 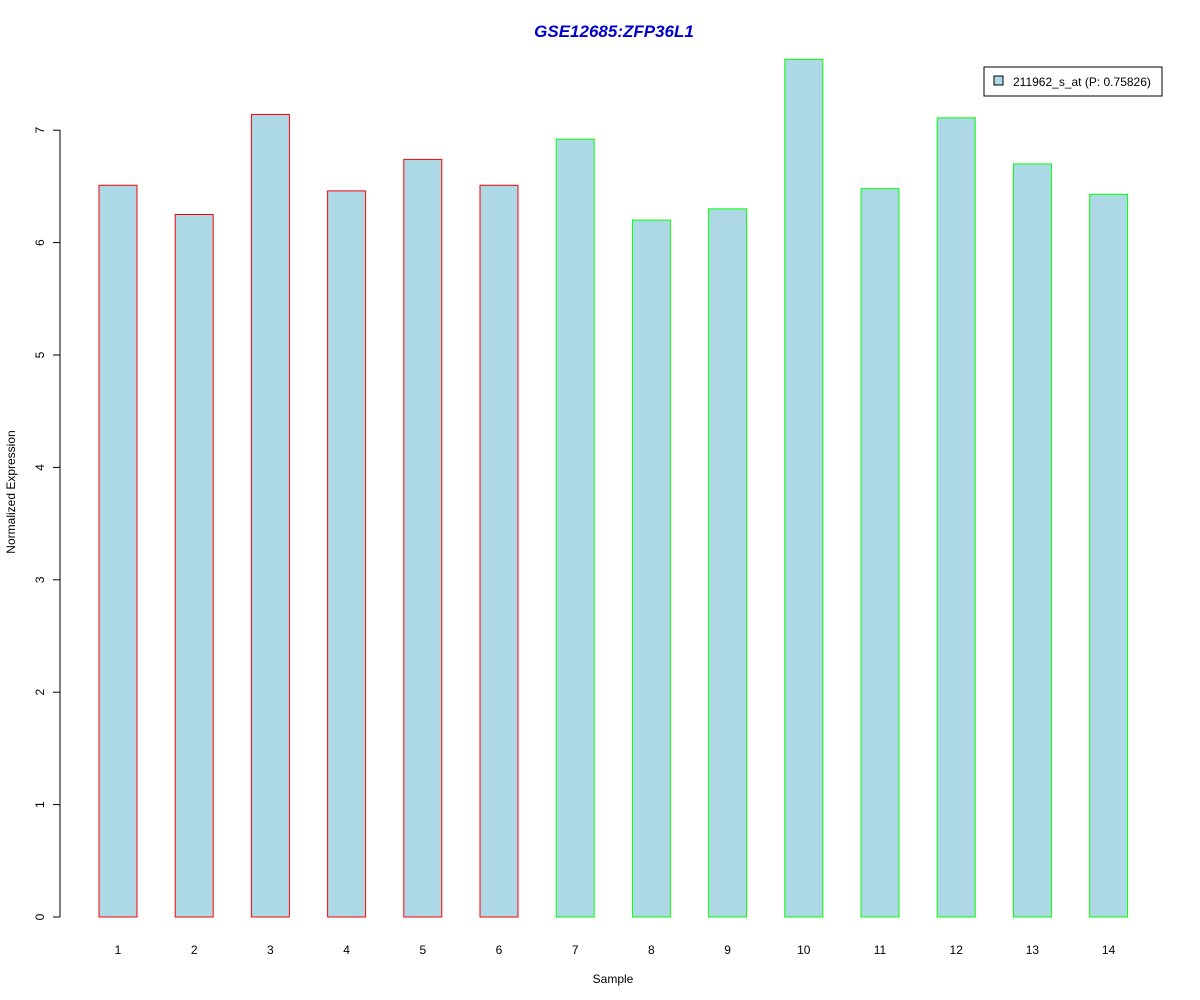 I want to click on y-tick-label: 3, so click(x=40, y=579).